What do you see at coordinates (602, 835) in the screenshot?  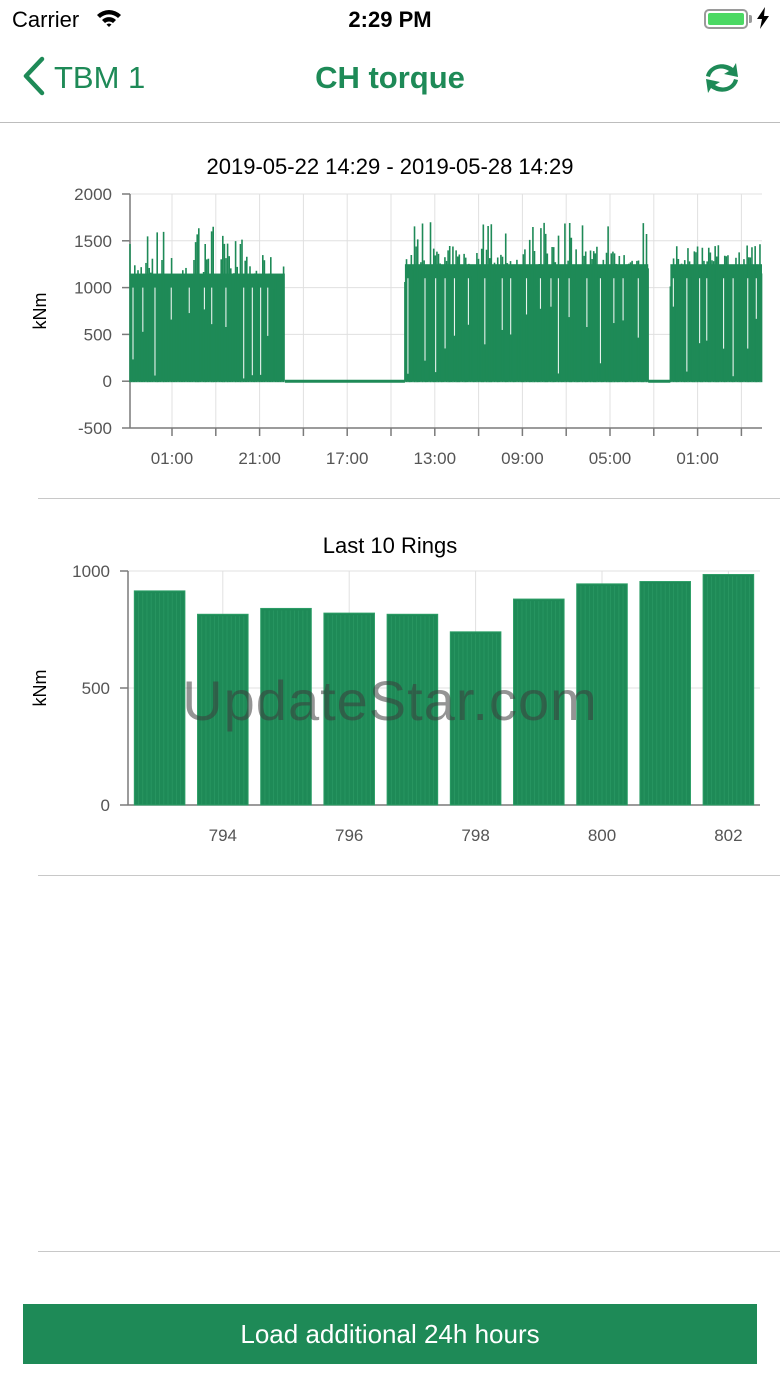 I see `x-tick-label: 800` at bounding box center [602, 835].